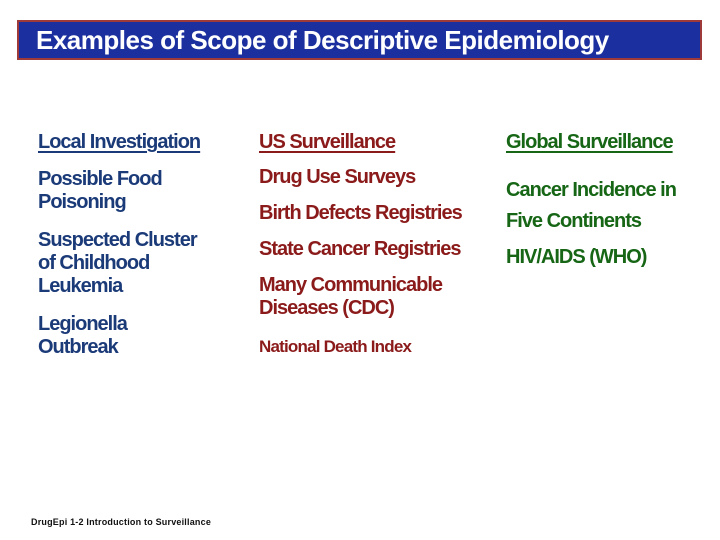  What do you see at coordinates (118, 263) in the screenshot?
I see `list-item: Suspected Cluster of Childhood Leukemia` at bounding box center [118, 263].